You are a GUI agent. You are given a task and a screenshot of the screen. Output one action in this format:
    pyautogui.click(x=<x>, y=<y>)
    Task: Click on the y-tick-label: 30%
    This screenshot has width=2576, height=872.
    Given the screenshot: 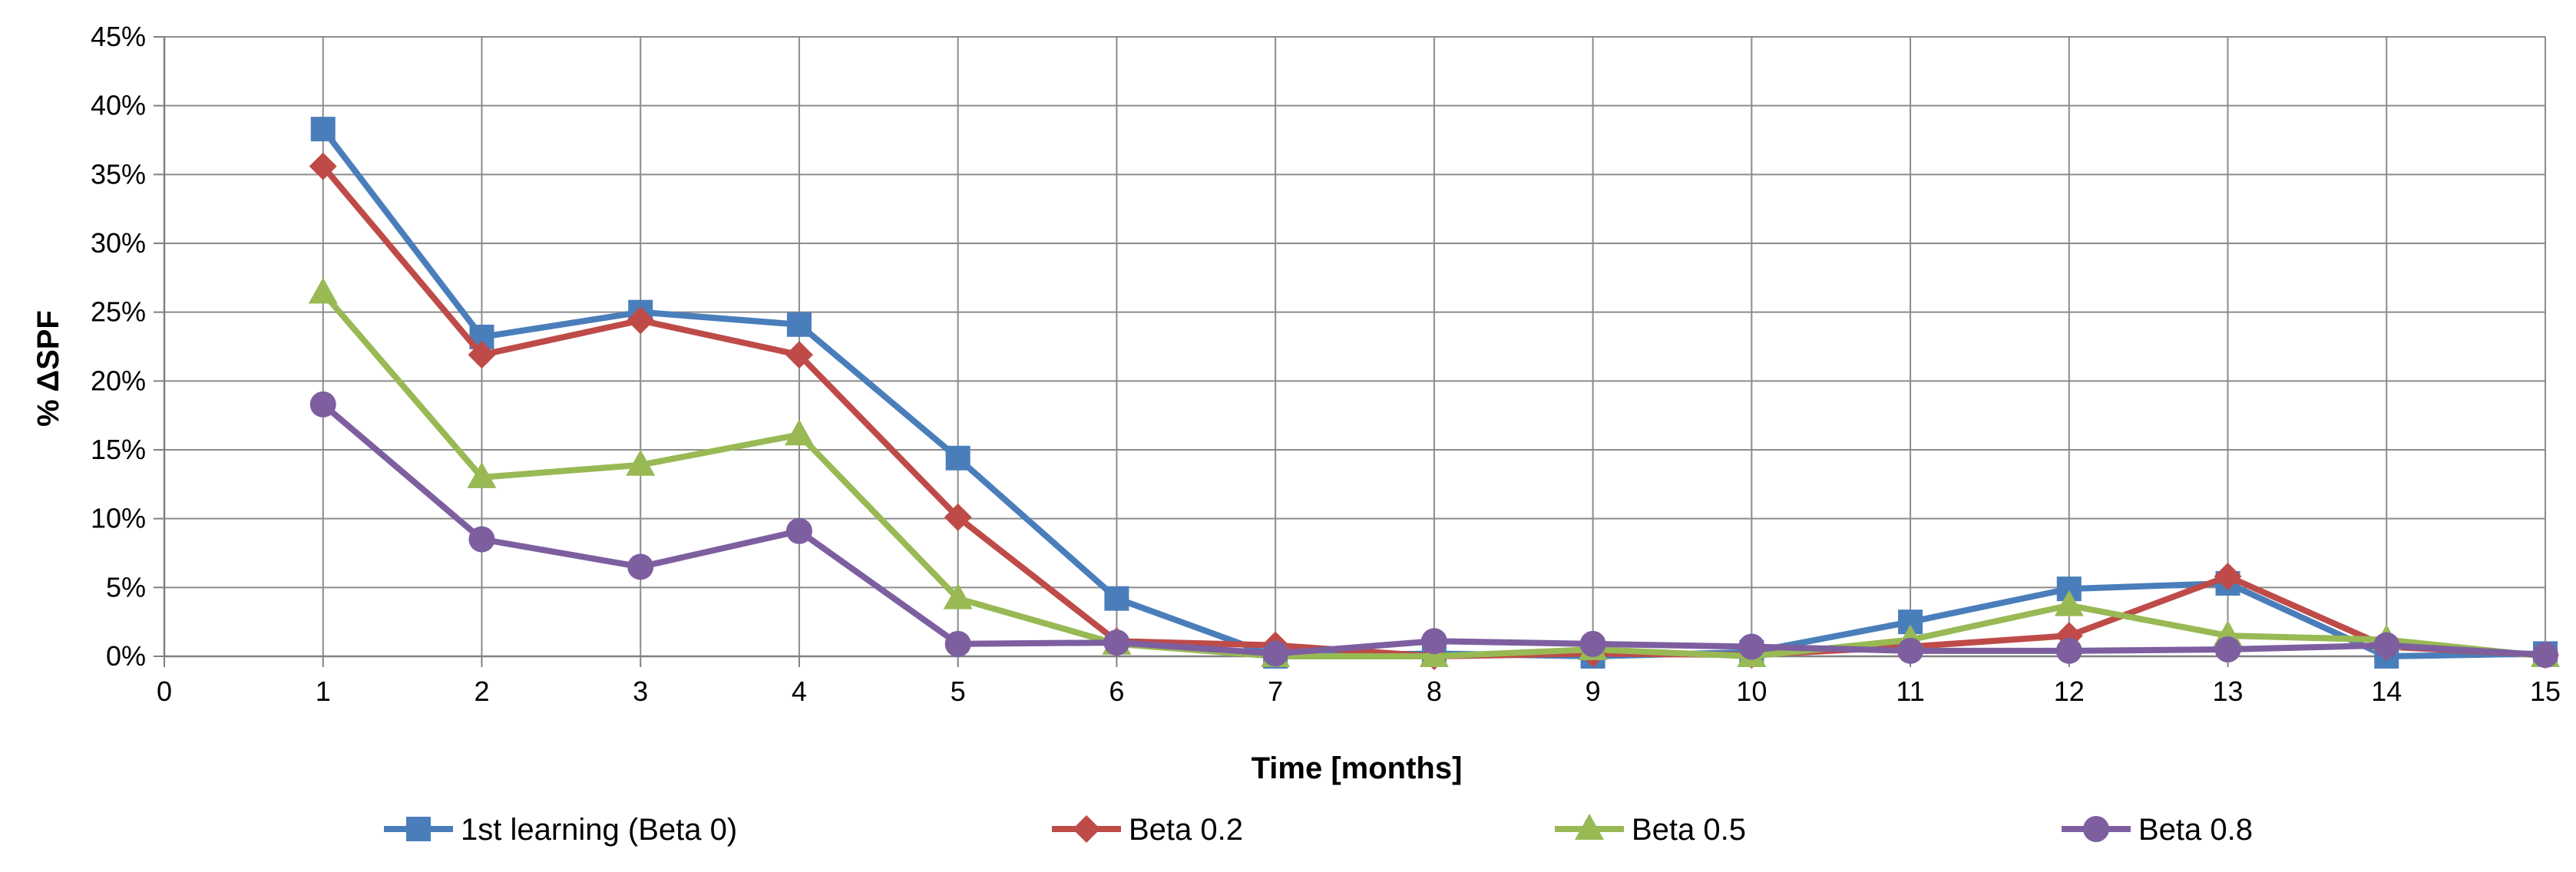 What is the action you would take?
    pyautogui.click(x=118, y=243)
    